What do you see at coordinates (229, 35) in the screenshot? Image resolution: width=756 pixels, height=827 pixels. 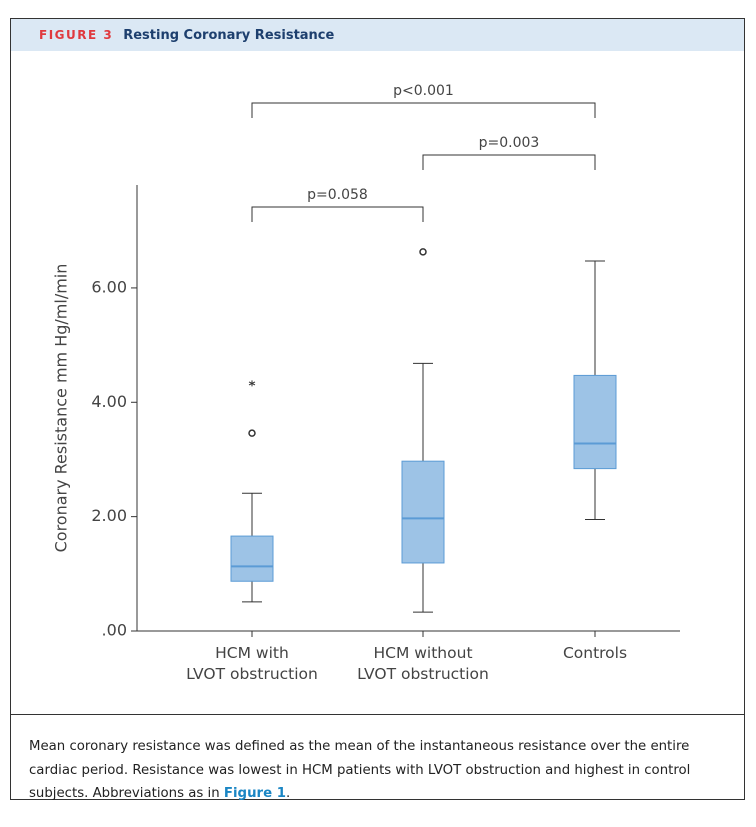 I see `figure-title: Resting Coronary Resistance` at bounding box center [229, 35].